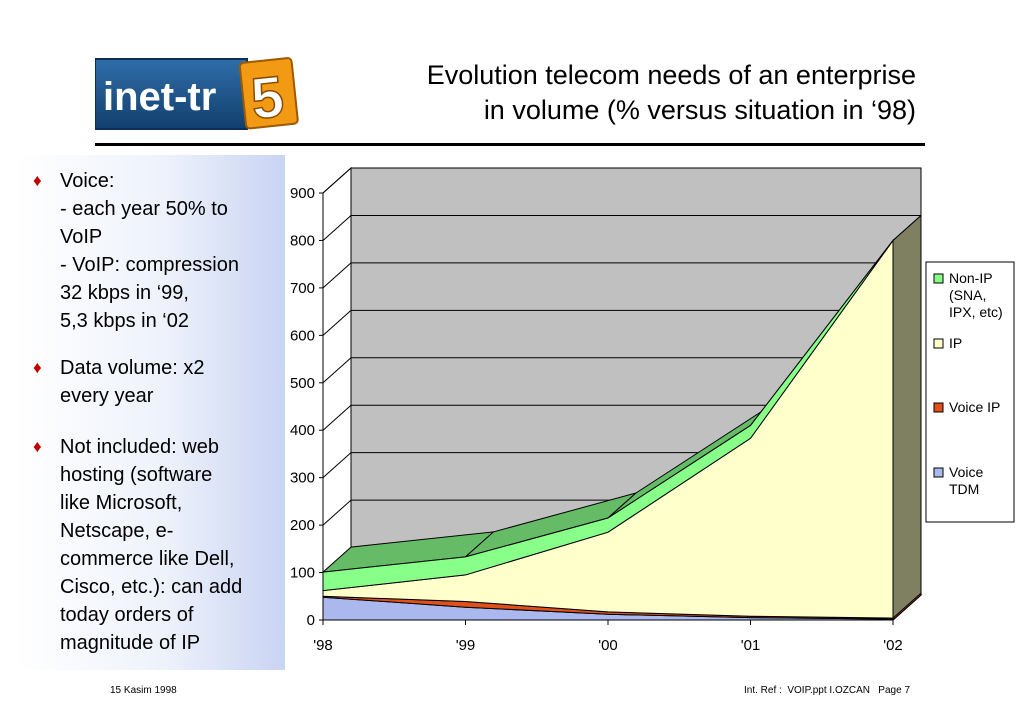 The image size is (1024, 709). I want to click on y-tick-label: 0, so click(311, 620).